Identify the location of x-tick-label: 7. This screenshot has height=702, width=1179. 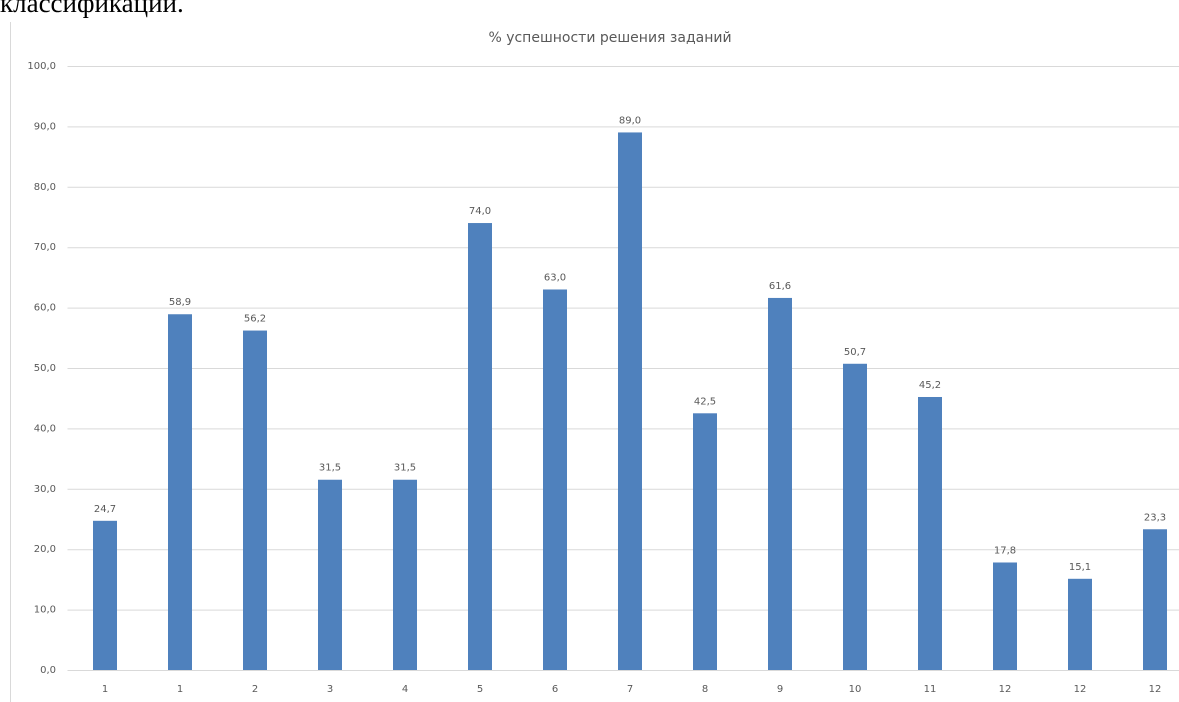
(630, 689).